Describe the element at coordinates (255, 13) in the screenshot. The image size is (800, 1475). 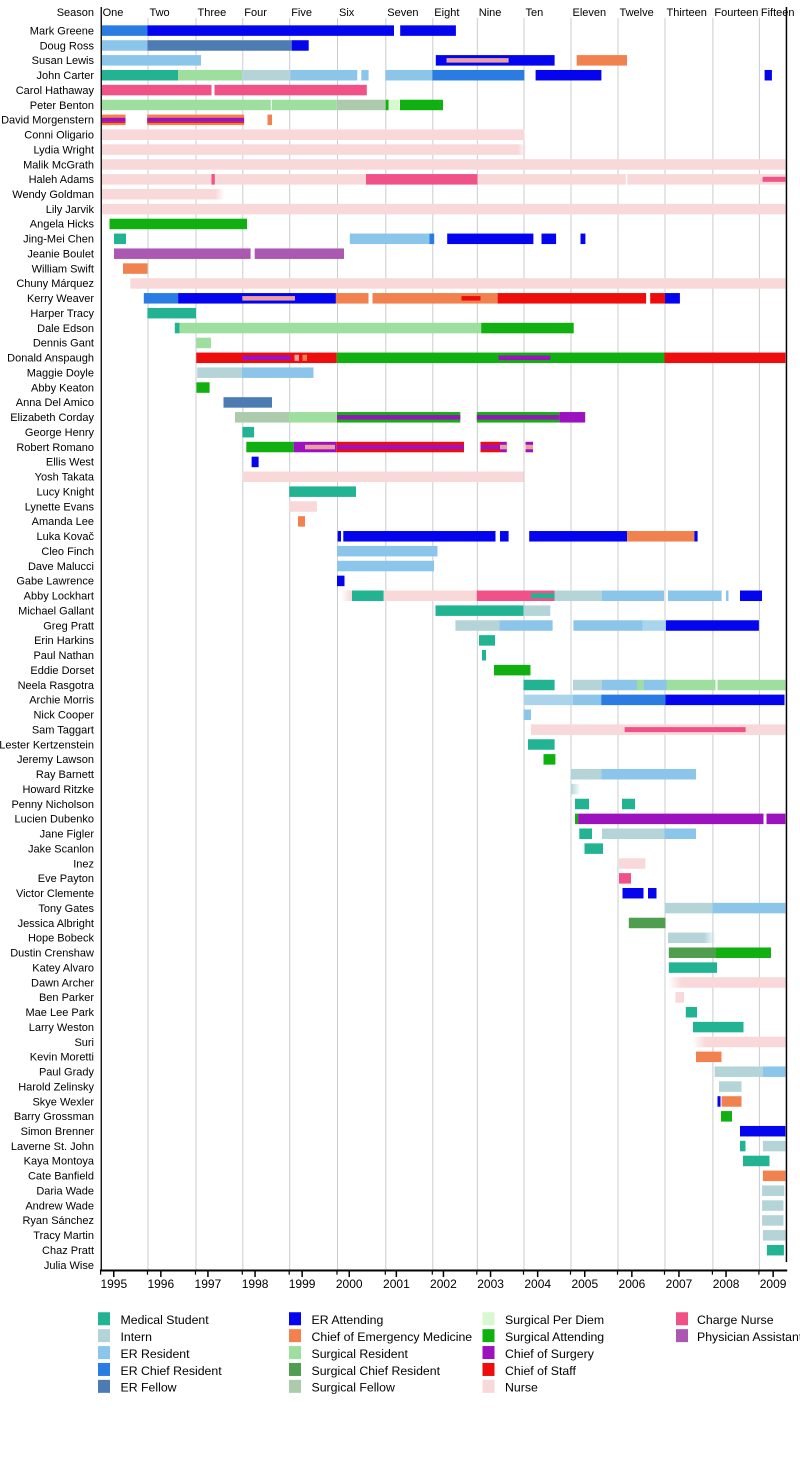
I see `svg-text: Four` at that location.